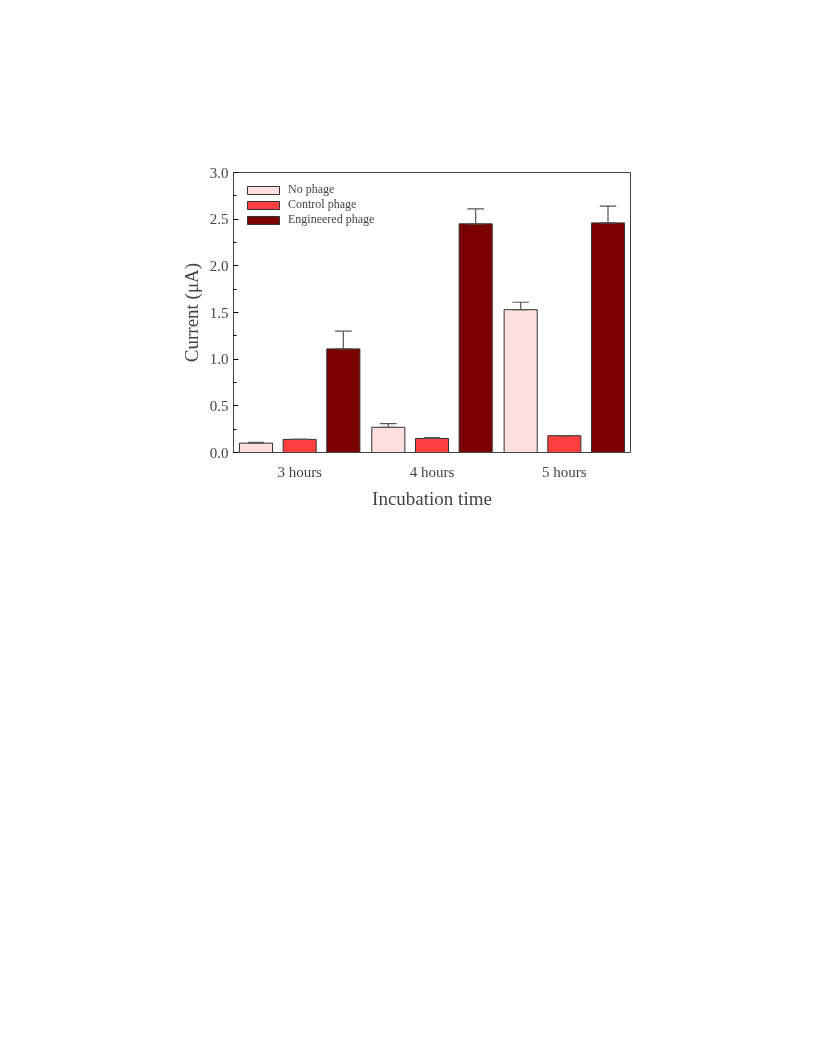 This screenshot has height=1056, width=816. Describe the element at coordinates (219, 405) in the screenshot. I see `y-tick-label: 0.5` at that location.